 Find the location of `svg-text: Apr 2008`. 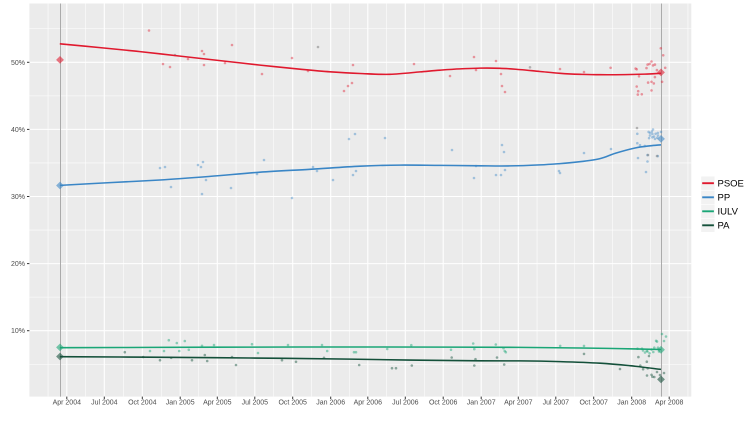

svg-text: Apr 2008 is located at coordinates (669, 403).